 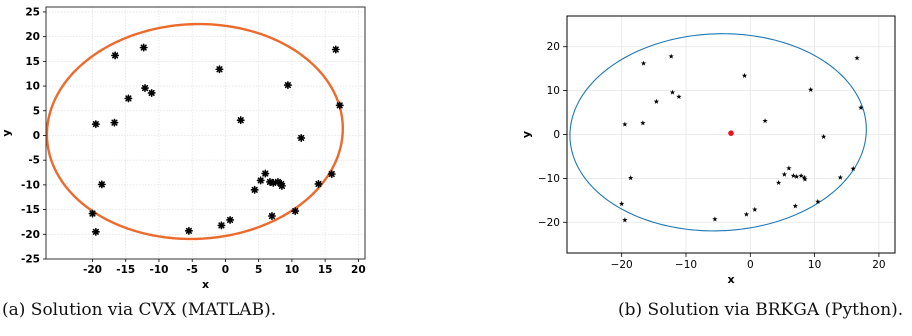 I want to click on chart-b-xtick-label-3: 10, so click(x=814, y=265).